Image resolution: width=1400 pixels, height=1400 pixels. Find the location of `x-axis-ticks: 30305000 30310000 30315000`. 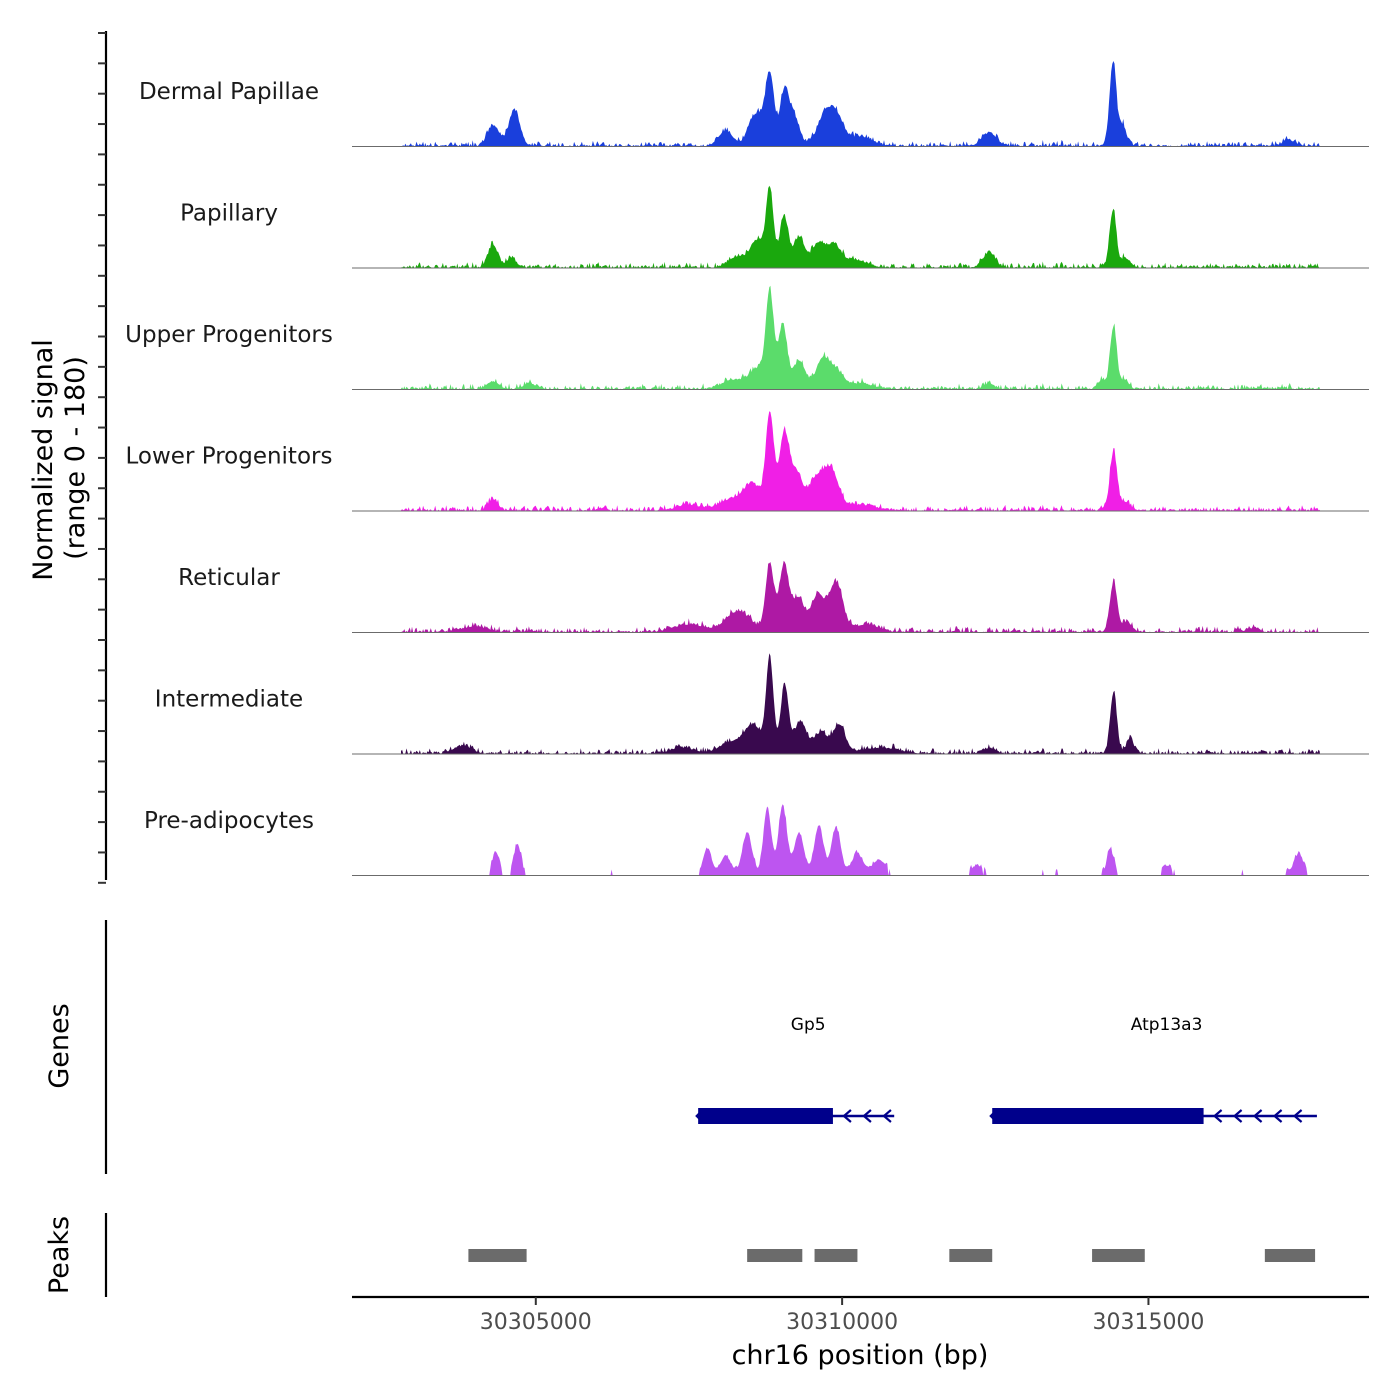

x-axis-ticks: 30305000 30310000 30315000 is located at coordinates (842, 1316).